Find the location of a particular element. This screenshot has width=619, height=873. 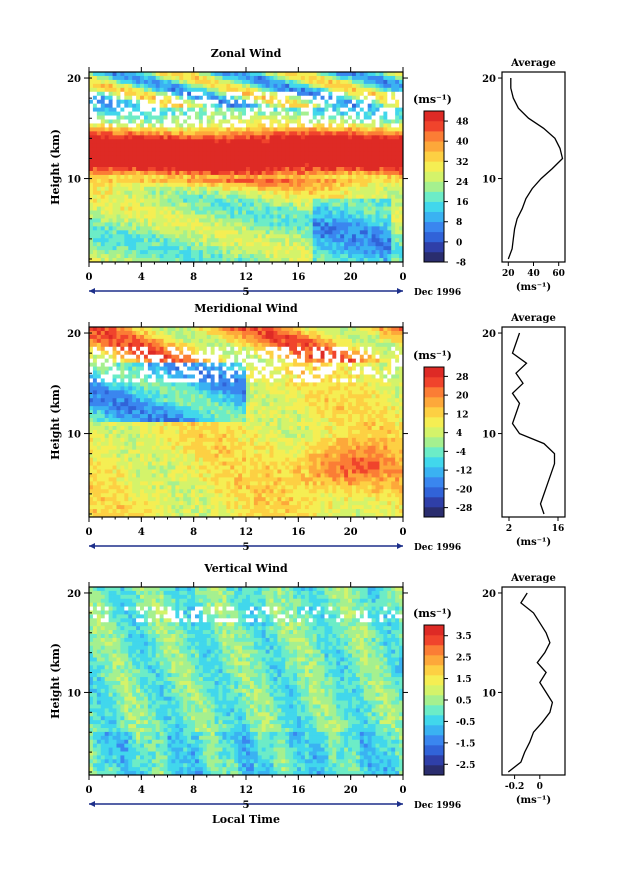

x-tick-label: 20 is located at coordinates (351, 277).